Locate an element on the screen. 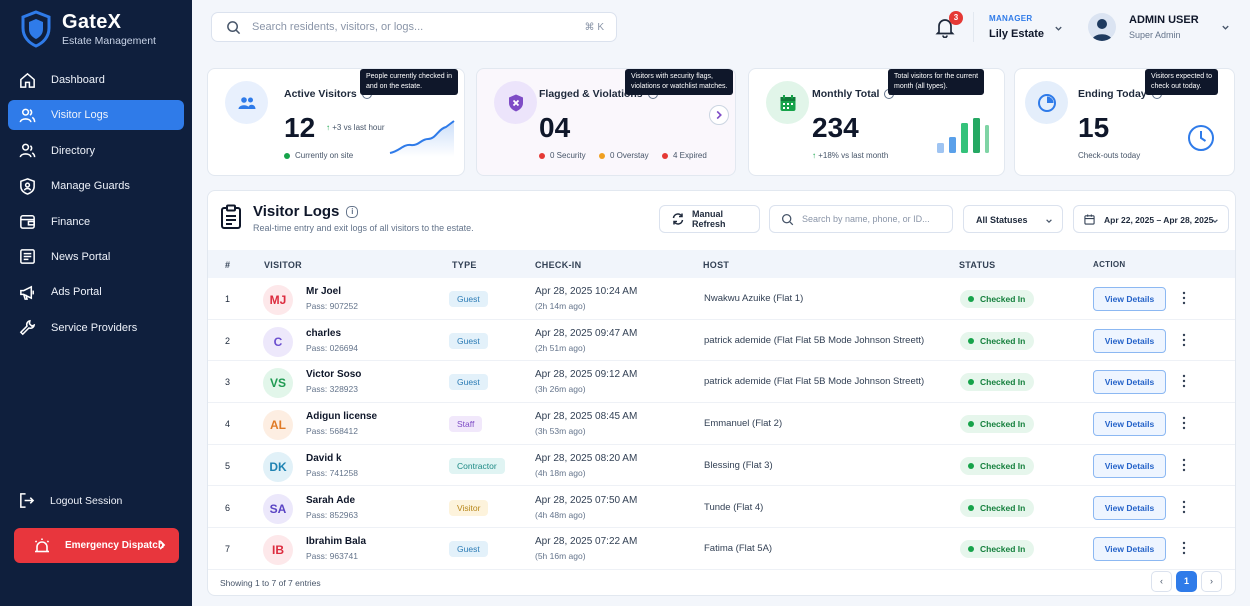 The image size is (1250, 606). search-icon is located at coordinates (234, 27).